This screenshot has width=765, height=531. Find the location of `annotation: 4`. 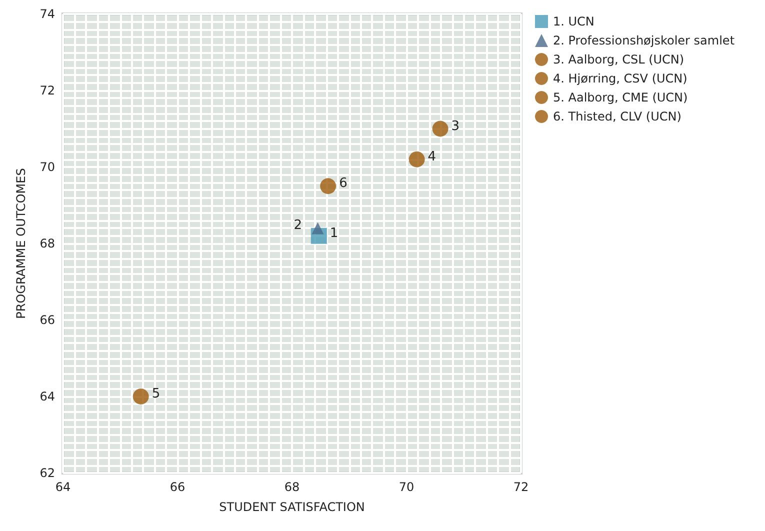

annotation: 4 is located at coordinates (432, 156).